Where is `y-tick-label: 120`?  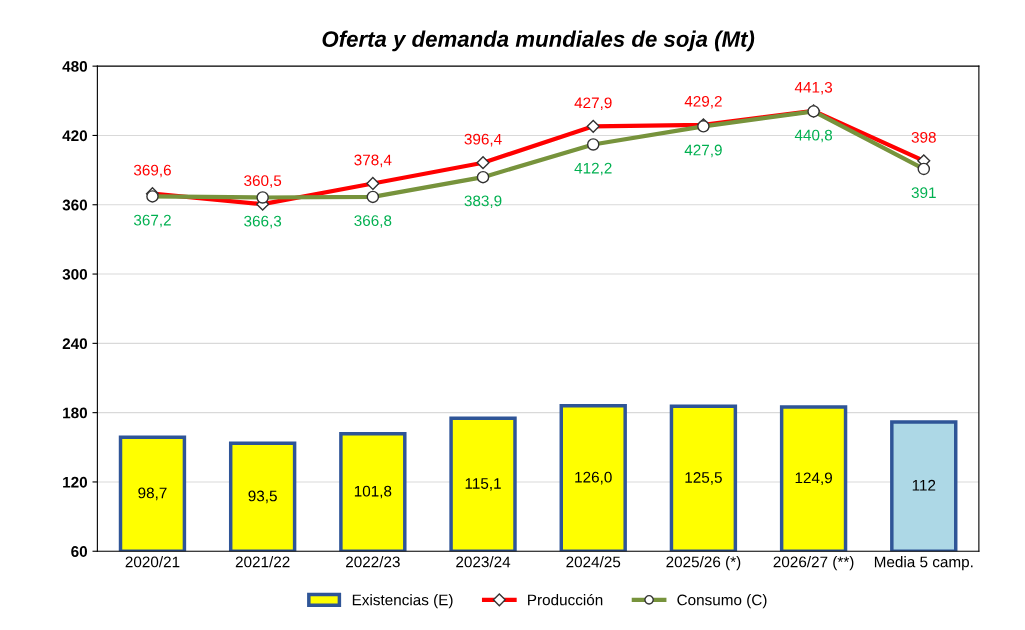 y-tick-label: 120 is located at coordinates (75, 482).